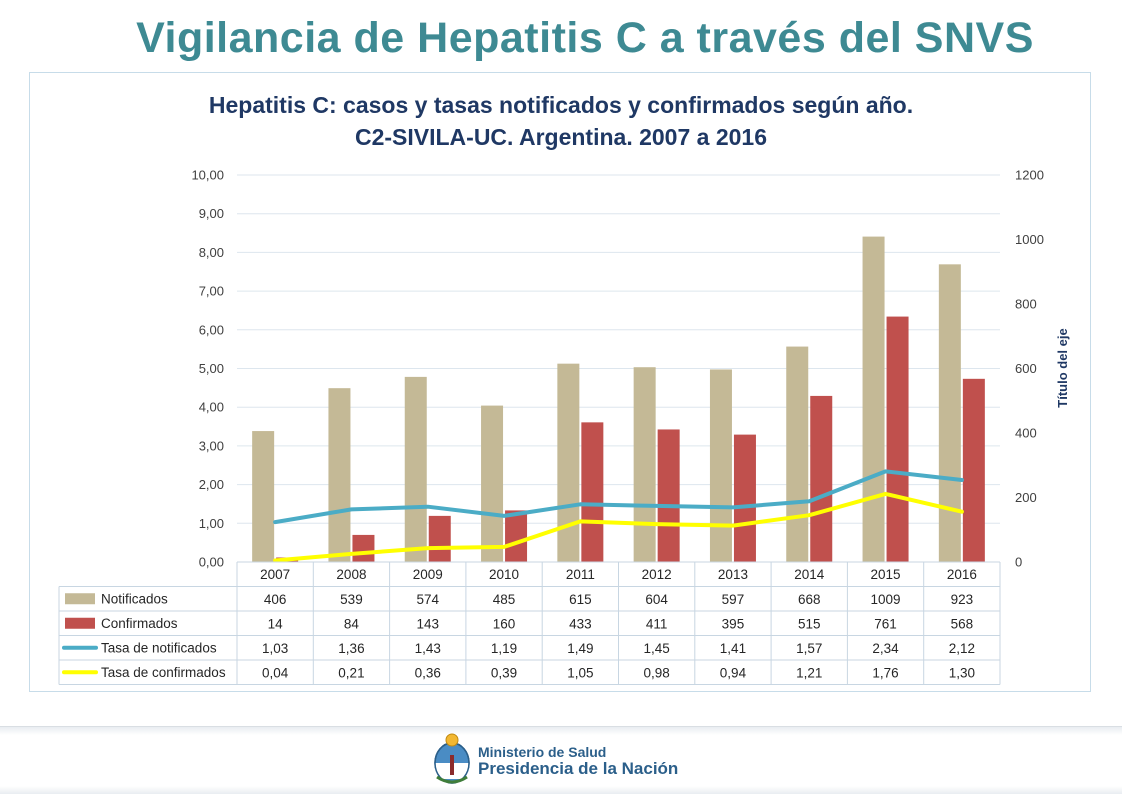  I want to click on footer-band, so click(561, 760).